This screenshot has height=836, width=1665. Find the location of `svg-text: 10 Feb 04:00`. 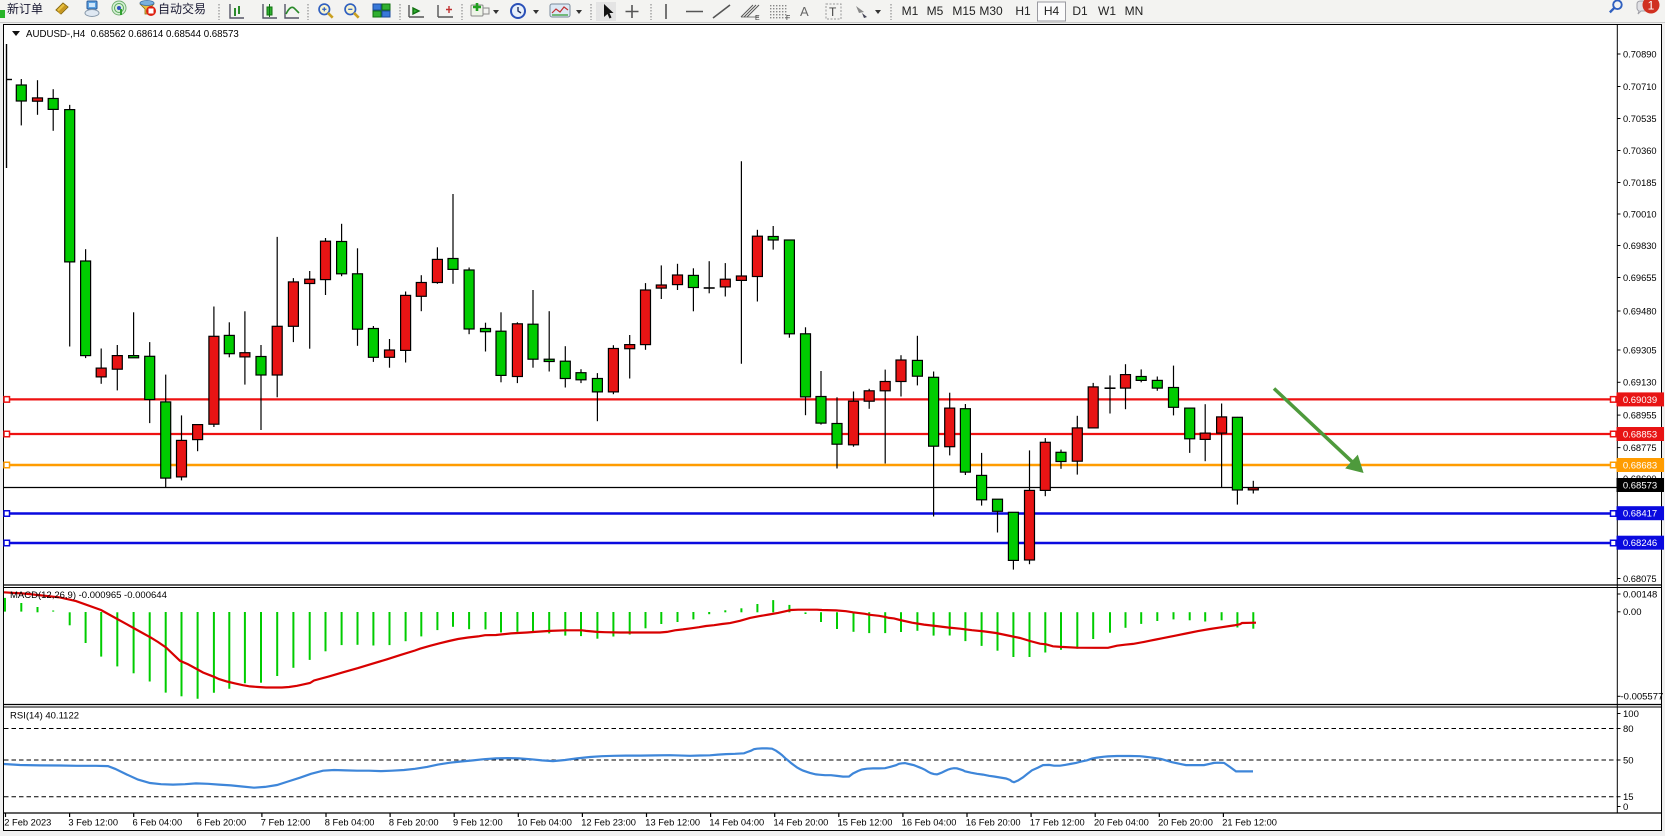

svg-text: 10 Feb 04:00 is located at coordinates (544, 823).